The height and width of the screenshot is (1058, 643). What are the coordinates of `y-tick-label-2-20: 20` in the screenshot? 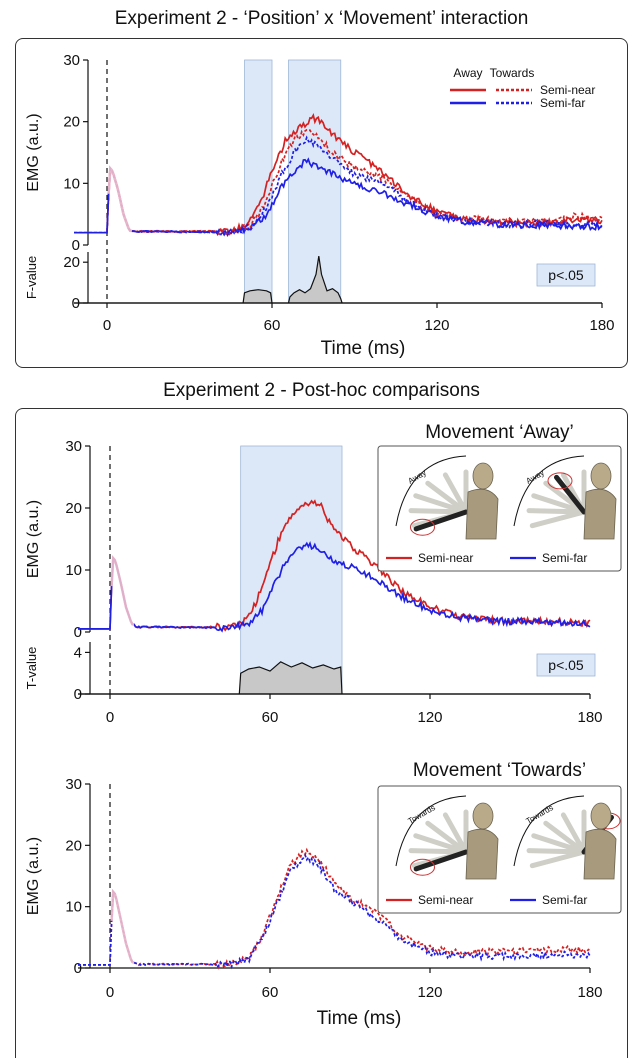 It's located at (73, 845).